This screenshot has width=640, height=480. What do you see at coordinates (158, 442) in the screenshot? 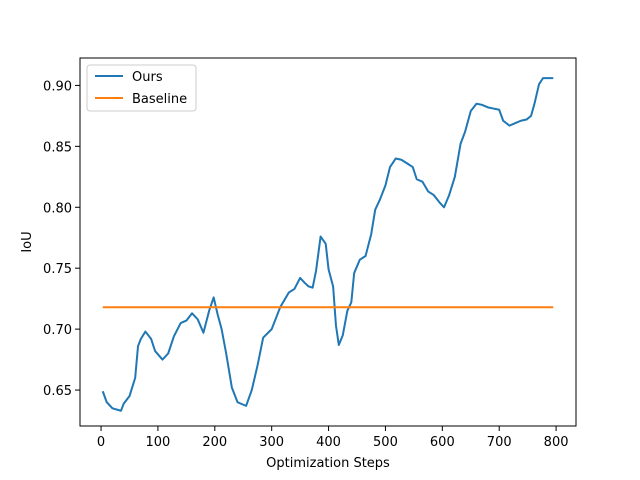
I see `x-tick-label: 100` at bounding box center [158, 442].